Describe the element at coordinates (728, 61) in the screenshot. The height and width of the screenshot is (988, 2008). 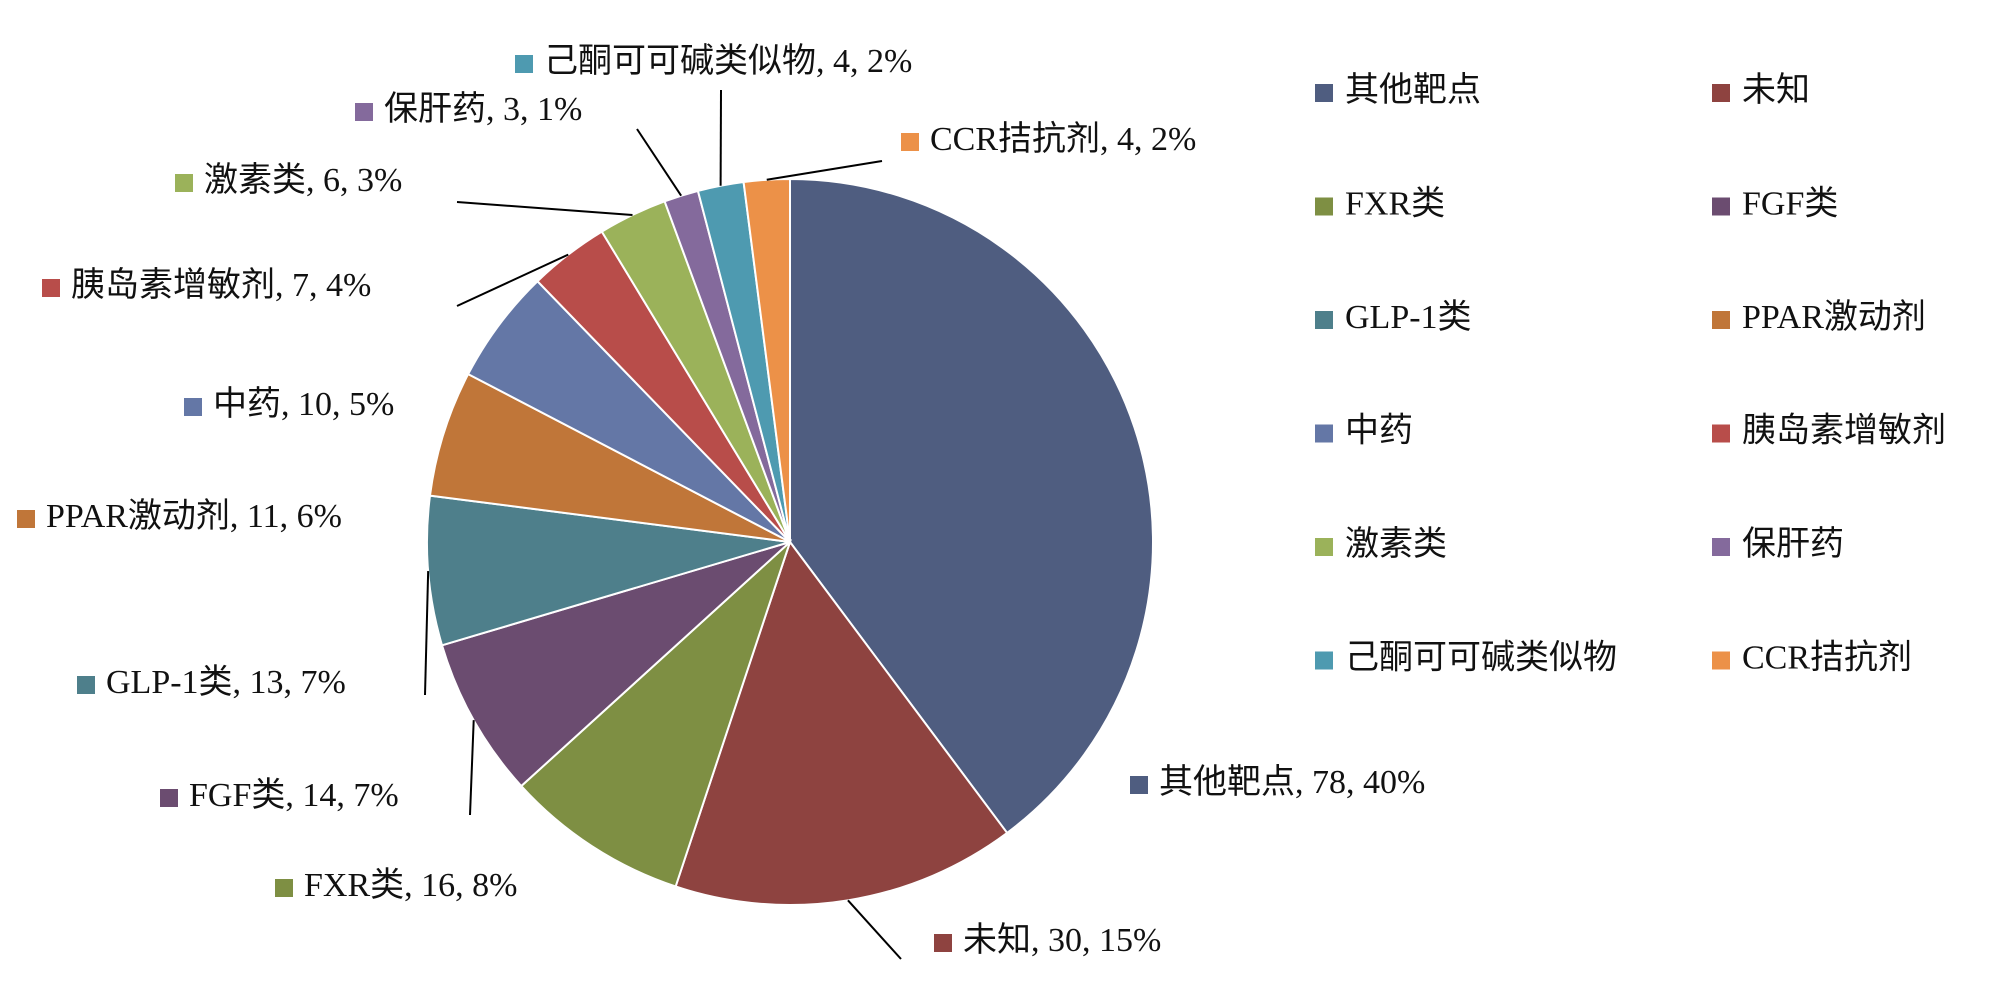
I see `data-label: 己酮可可碱类似物, 4, 2%` at that location.